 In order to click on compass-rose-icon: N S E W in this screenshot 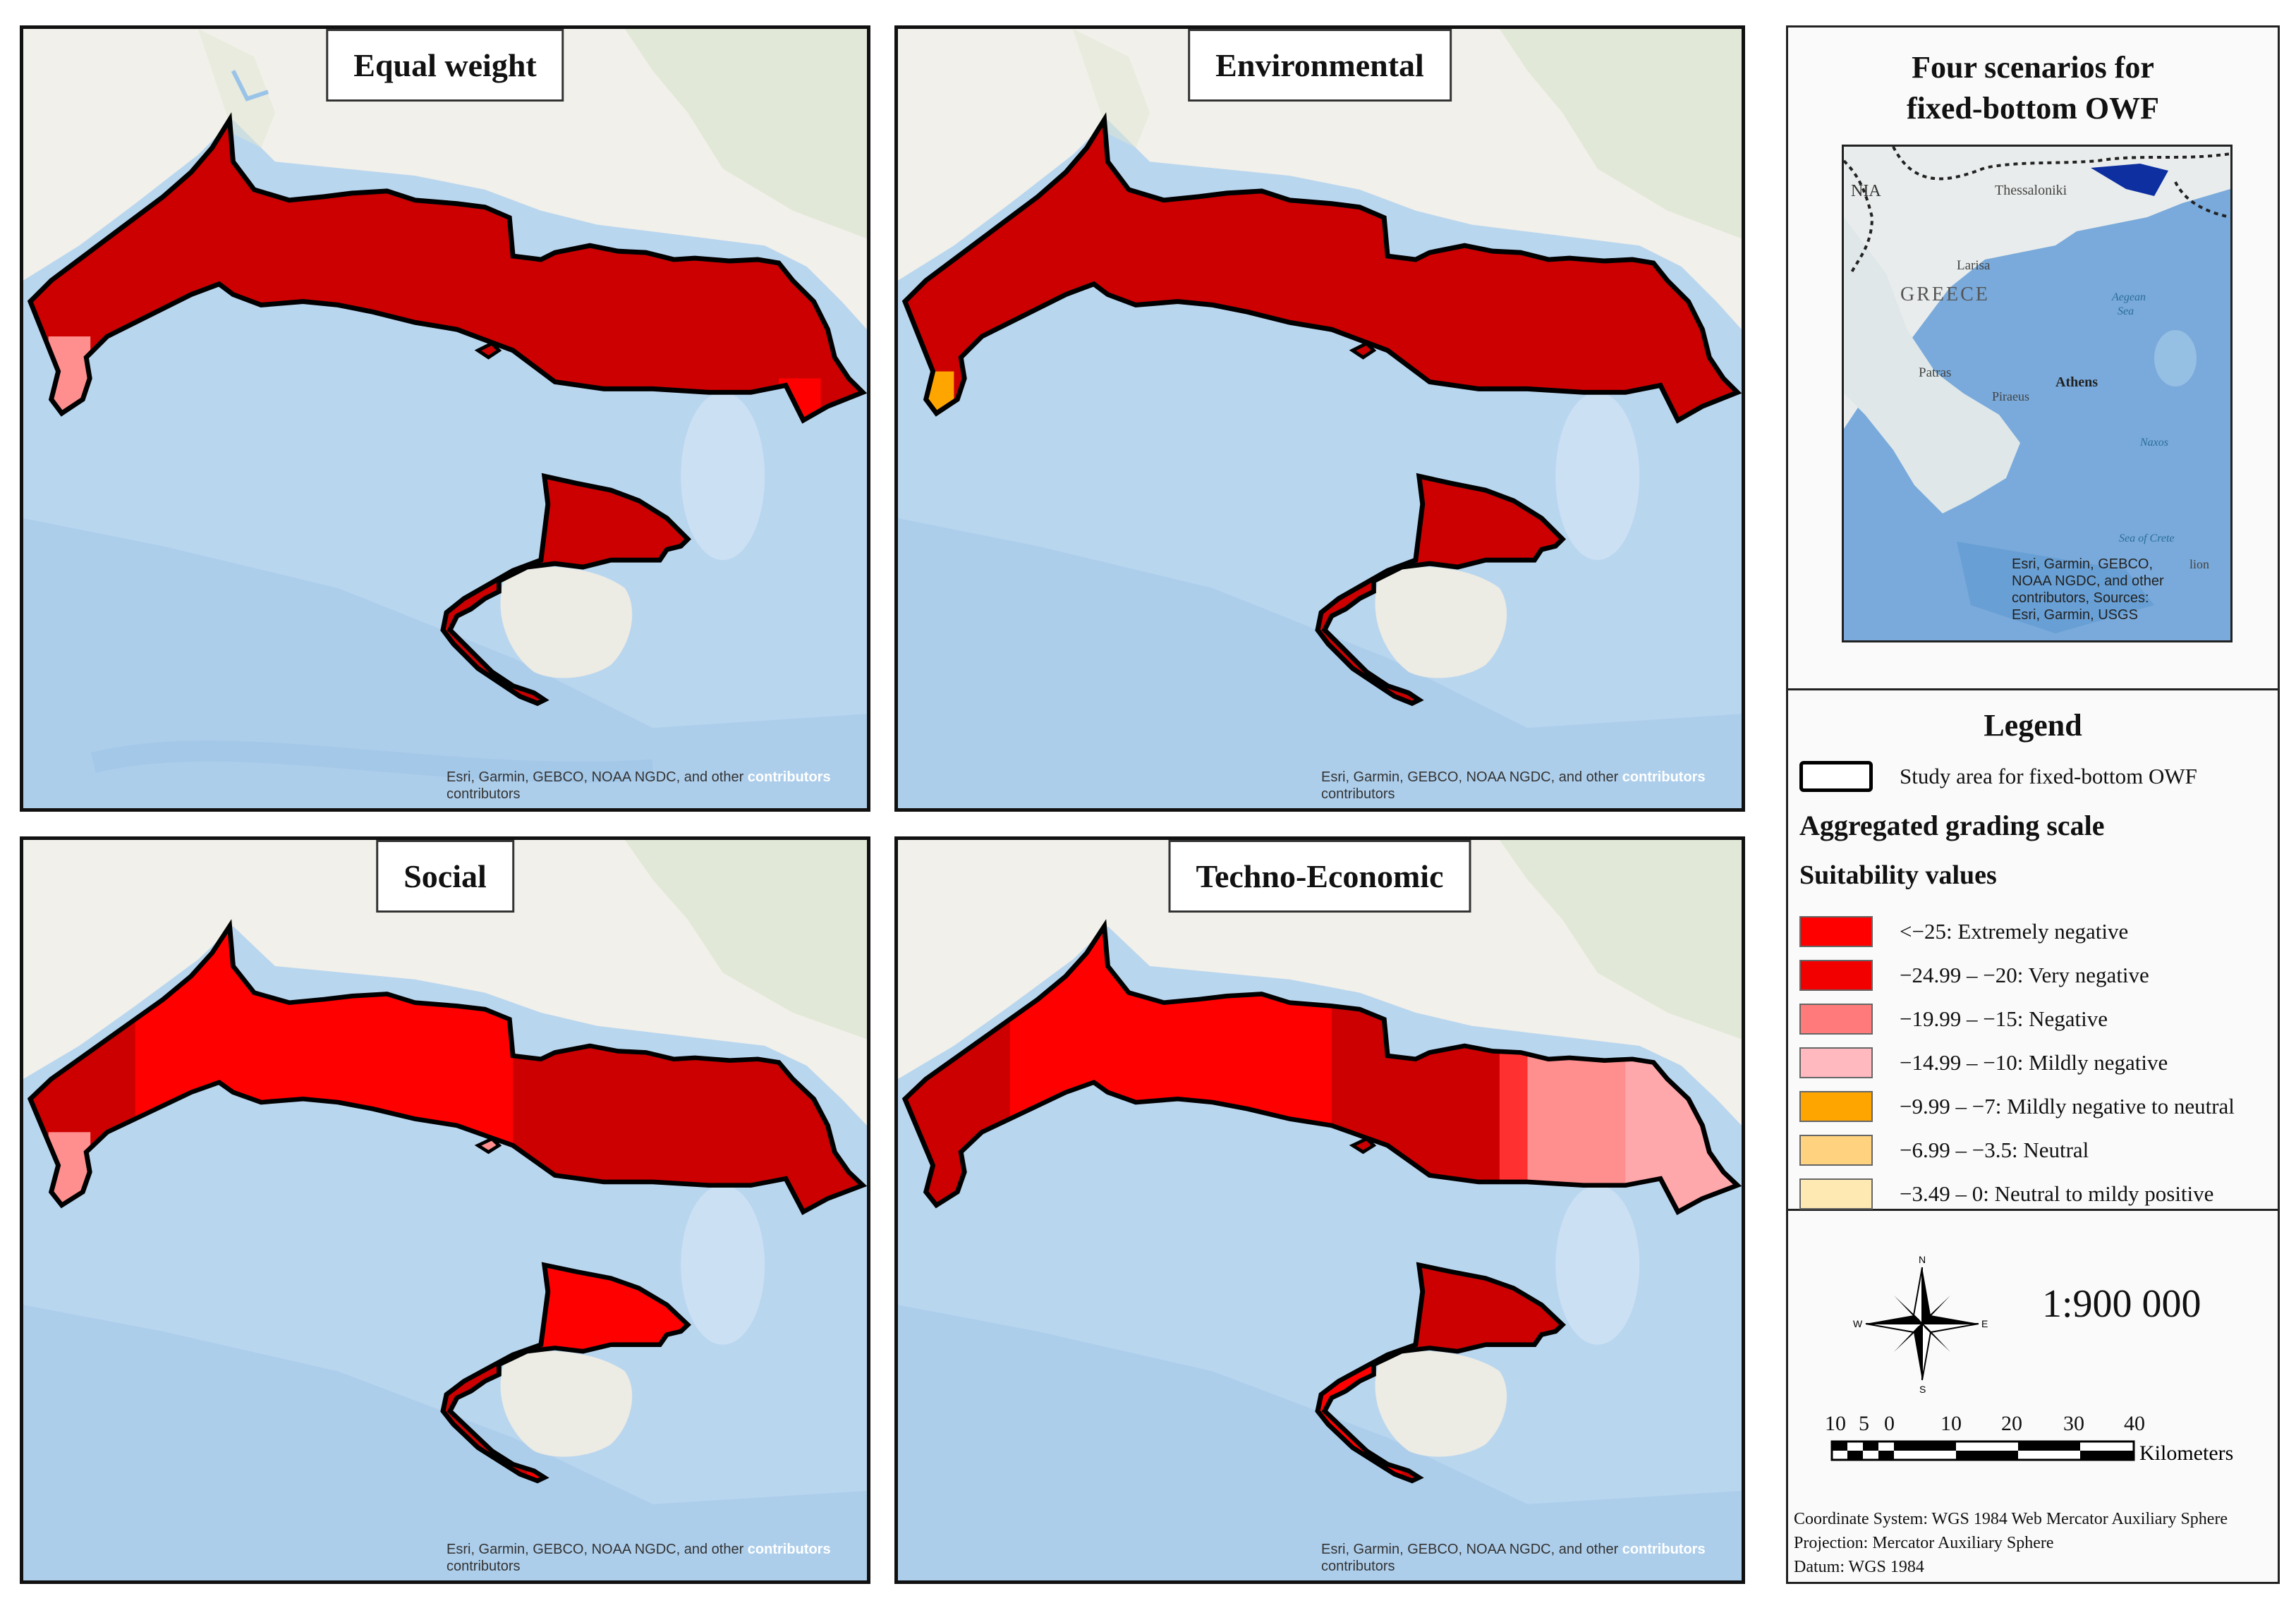, I will do `click(1922, 1324)`.